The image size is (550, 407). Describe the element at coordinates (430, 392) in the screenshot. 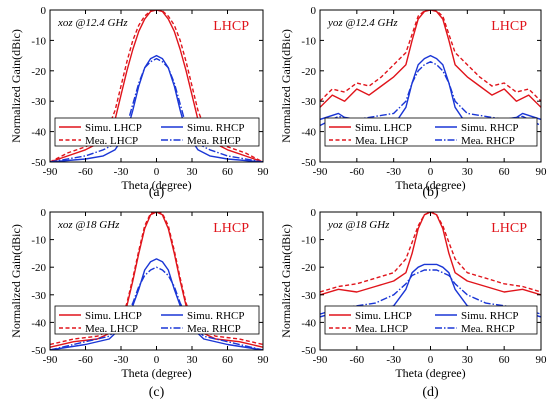

I see `panel-caption: (d)` at that location.